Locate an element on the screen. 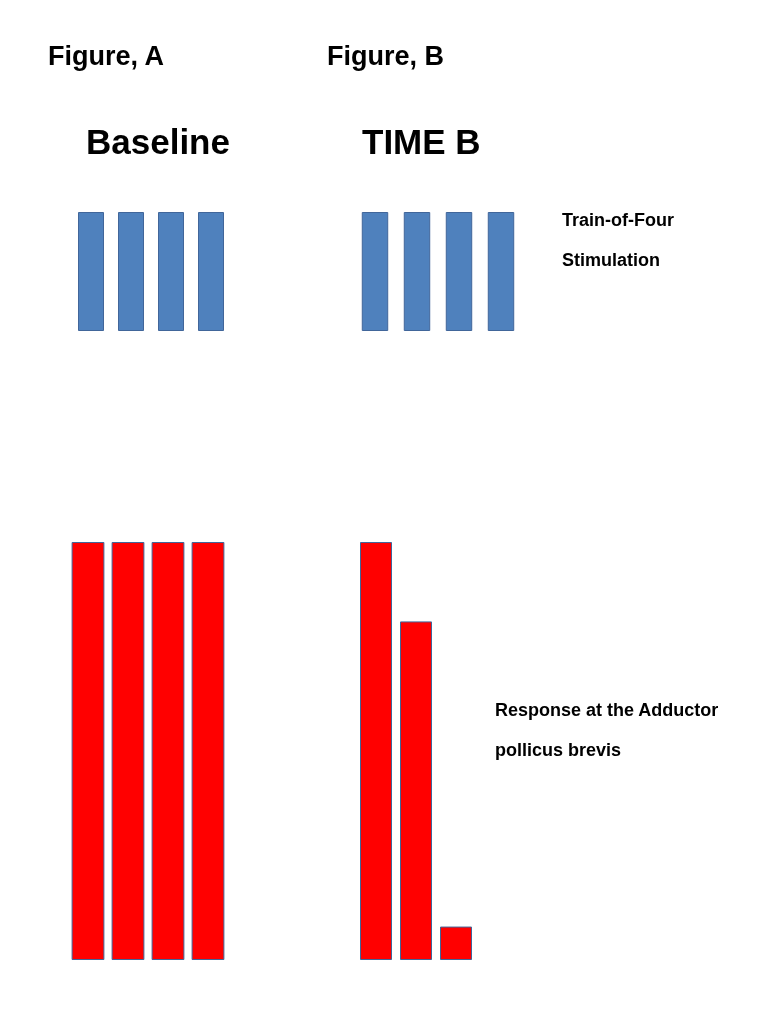  chart-subtitle: Baseline is located at coordinates (158, 141).